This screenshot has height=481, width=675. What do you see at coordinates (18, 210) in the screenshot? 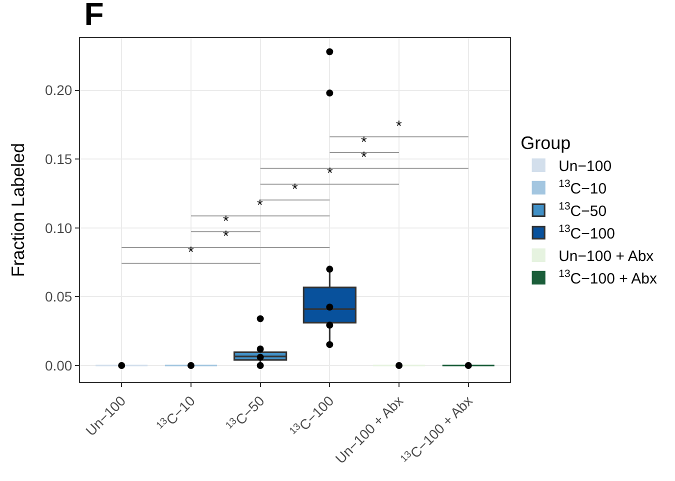
I see `y-axis-title: Fraction Labeled` at bounding box center [18, 210].